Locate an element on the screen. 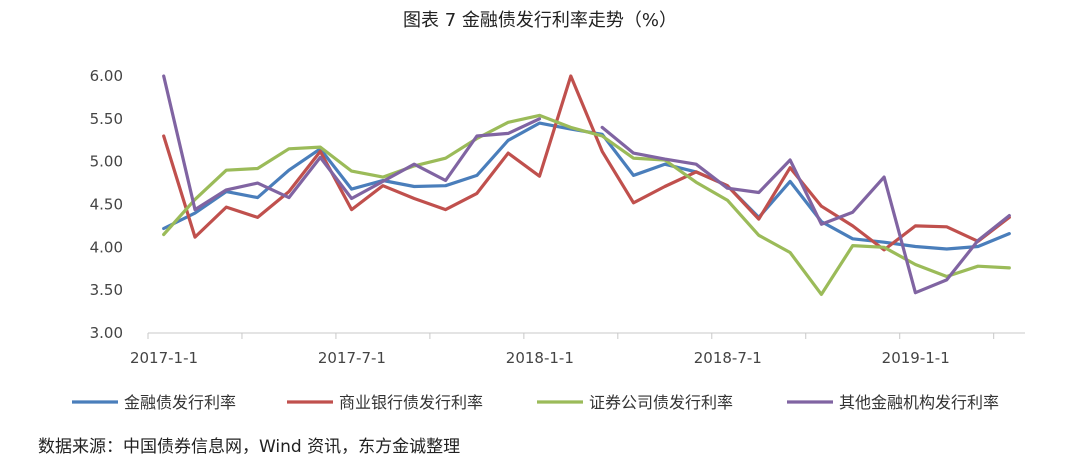  y-axis: 3.00 3.50 4.00 4.50 5.00 5.50 6.00 is located at coordinates (106, 204).